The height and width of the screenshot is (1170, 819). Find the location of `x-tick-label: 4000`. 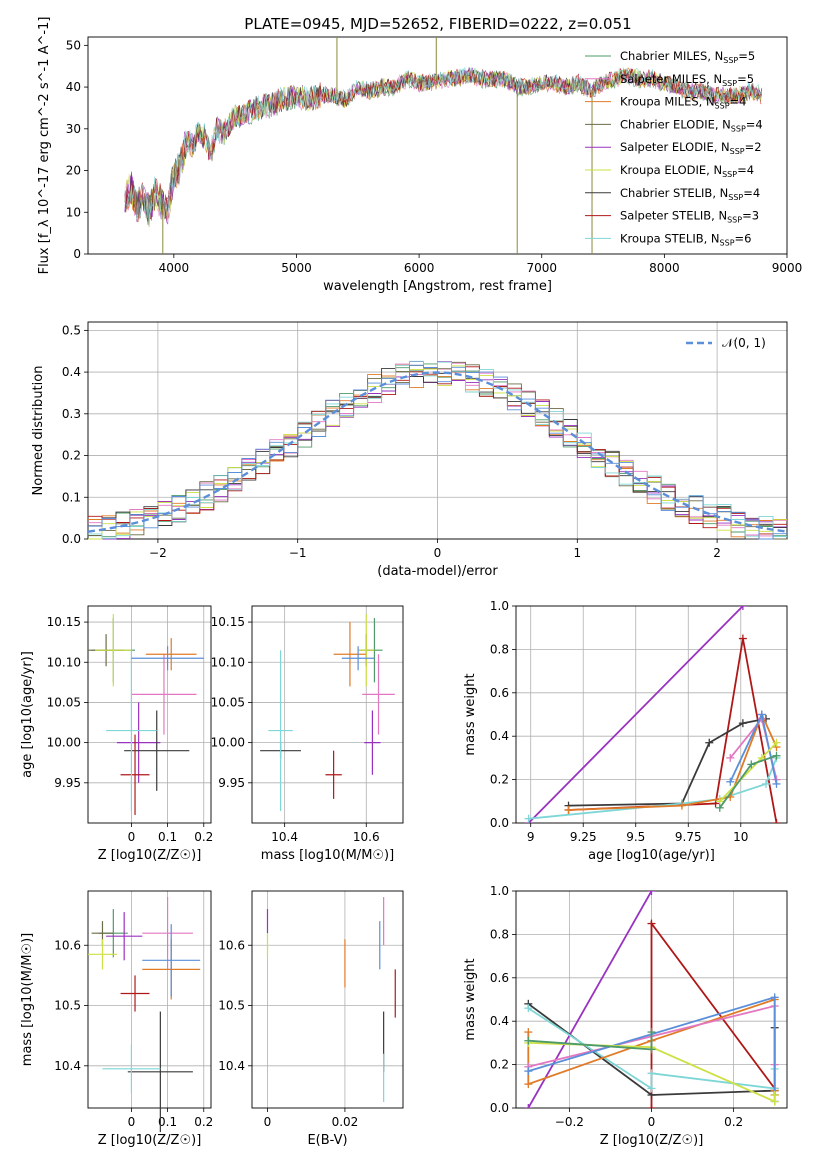

x-tick-label: 4000 is located at coordinates (174, 268).